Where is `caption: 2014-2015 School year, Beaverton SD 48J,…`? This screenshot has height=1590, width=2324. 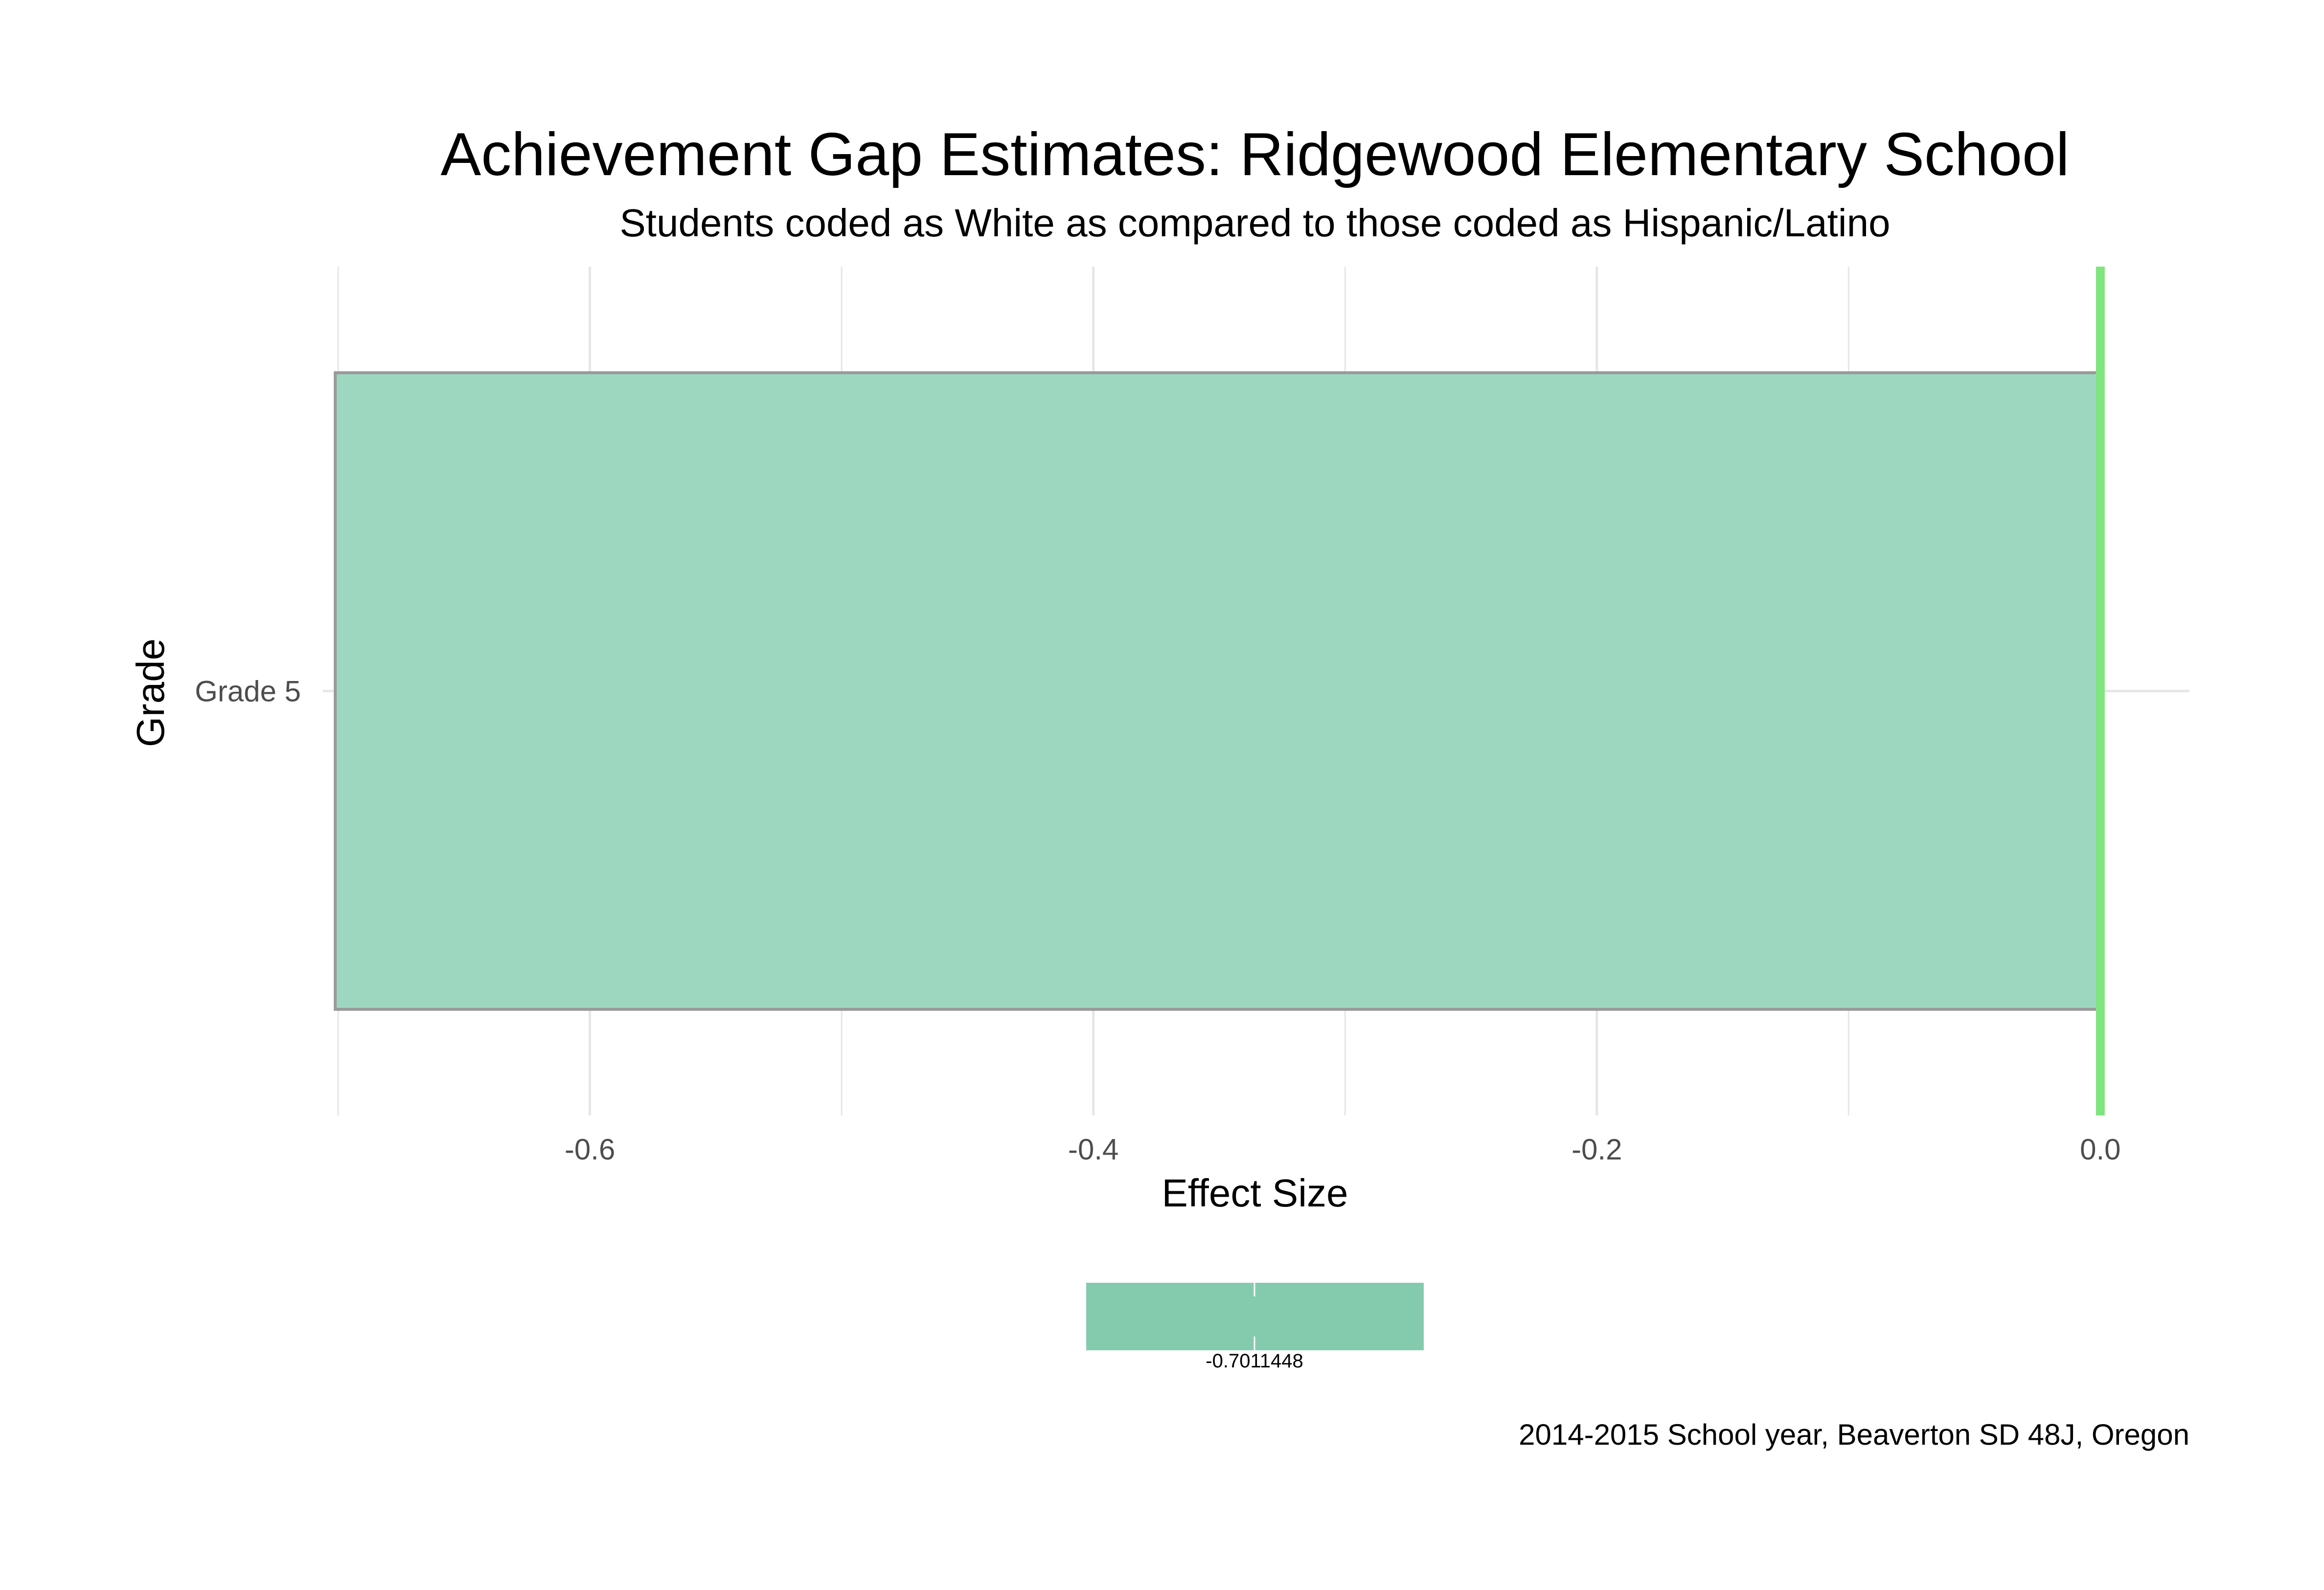 caption: 2014-2015 School year, Beaverton SD 48J,… is located at coordinates (1854, 1435).